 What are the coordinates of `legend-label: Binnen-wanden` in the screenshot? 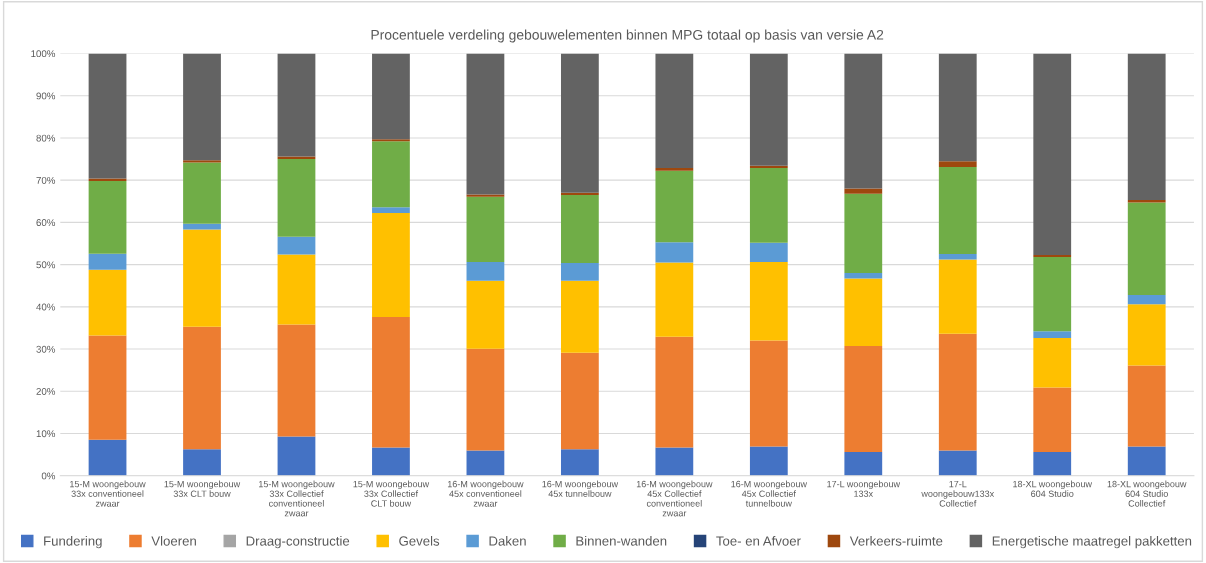 It's located at (621, 541).